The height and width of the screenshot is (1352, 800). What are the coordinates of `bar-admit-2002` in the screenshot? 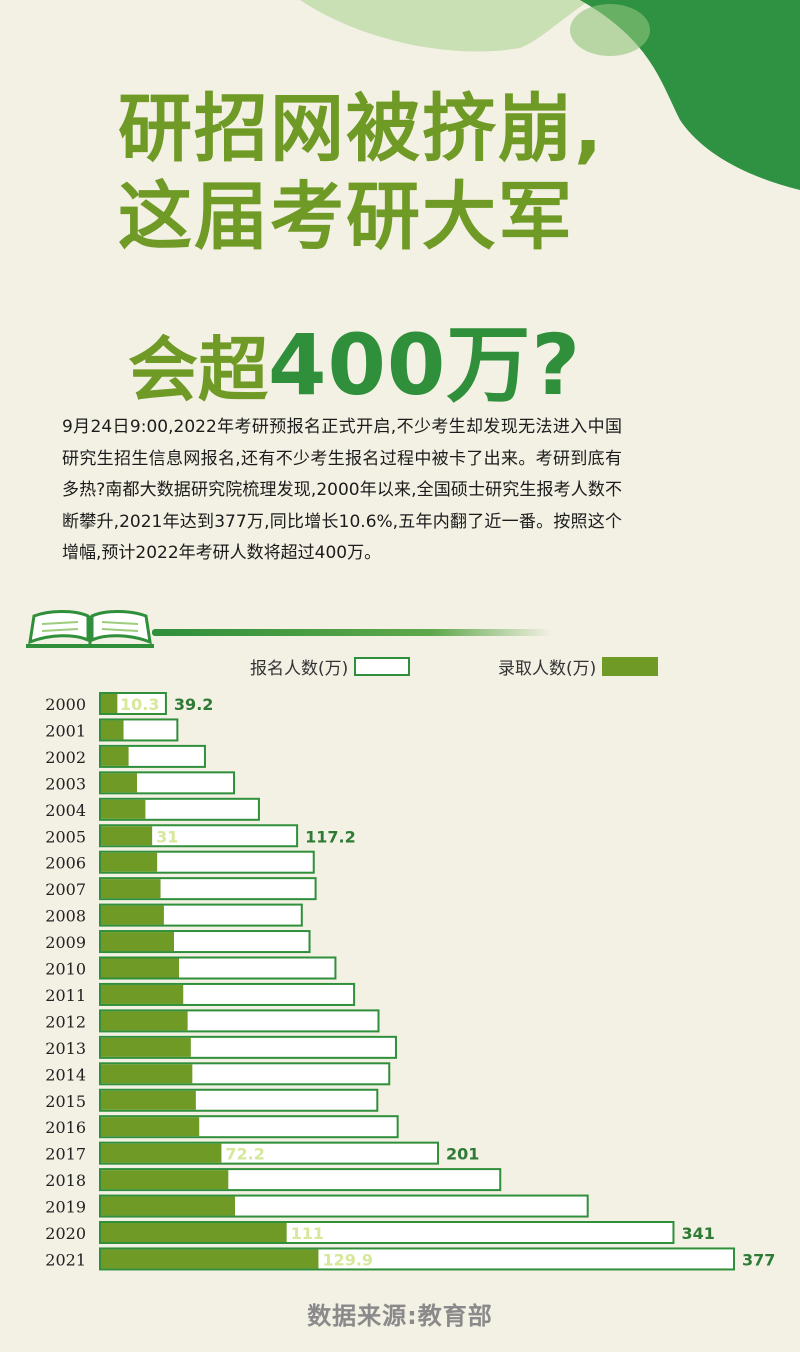 It's located at (115, 756).